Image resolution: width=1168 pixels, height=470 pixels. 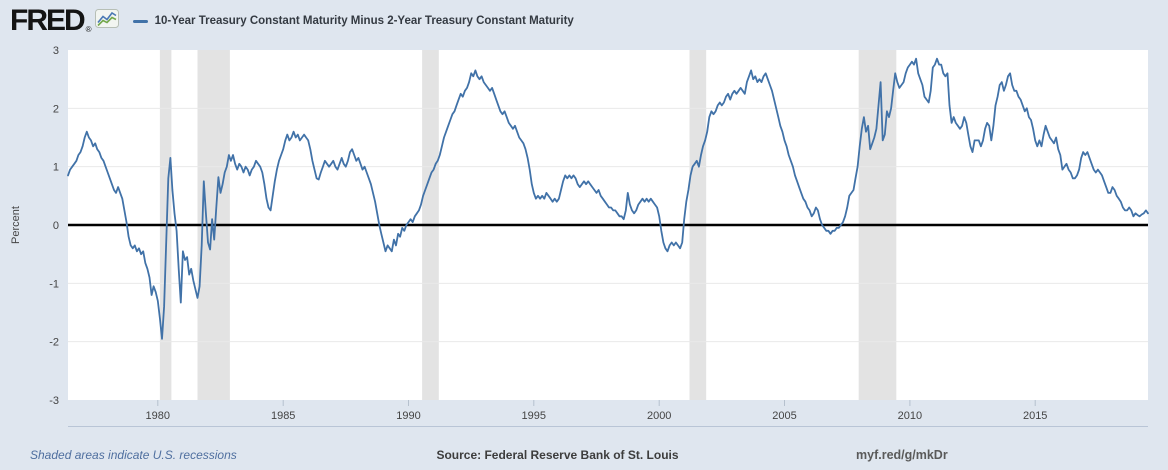 What do you see at coordinates (784, 416) in the screenshot?
I see `x-tick-label: 2005` at bounding box center [784, 416].